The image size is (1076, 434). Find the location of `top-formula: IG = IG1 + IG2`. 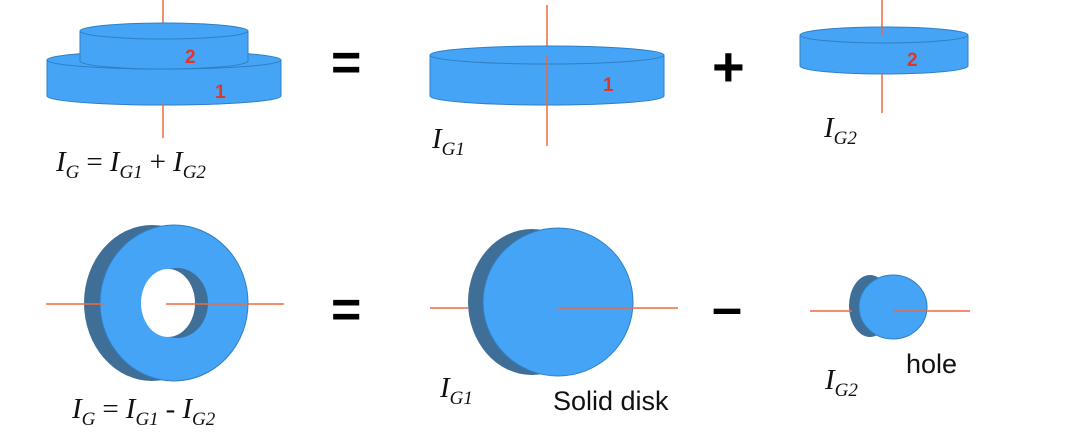

top-formula: IG = IG1 + IG2 is located at coordinates (131, 164).